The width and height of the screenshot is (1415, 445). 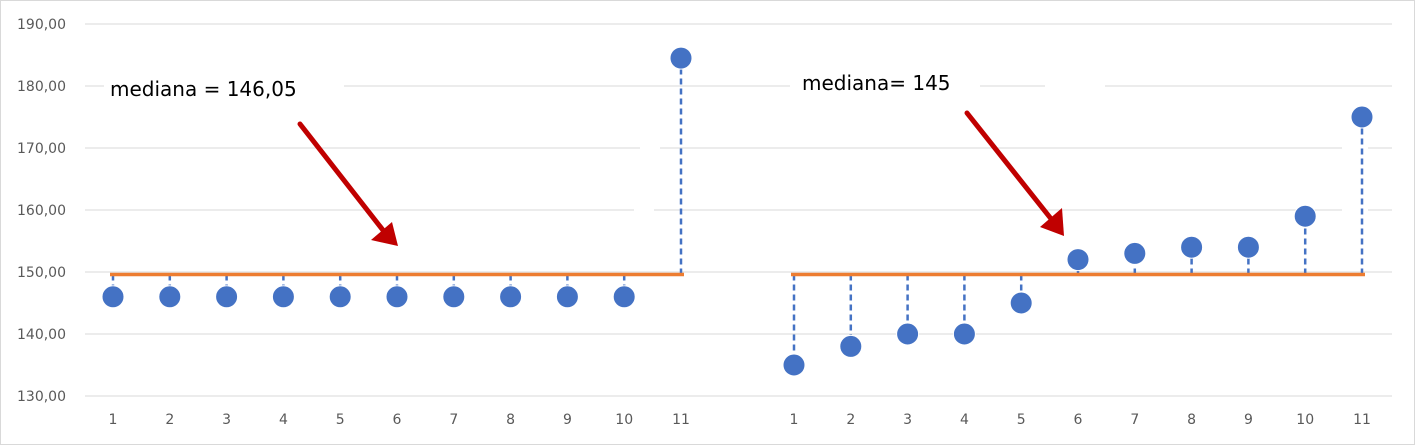 What do you see at coordinates (41, 87) in the screenshot?
I see `y-tick-label: 180,00` at bounding box center [41, 87].